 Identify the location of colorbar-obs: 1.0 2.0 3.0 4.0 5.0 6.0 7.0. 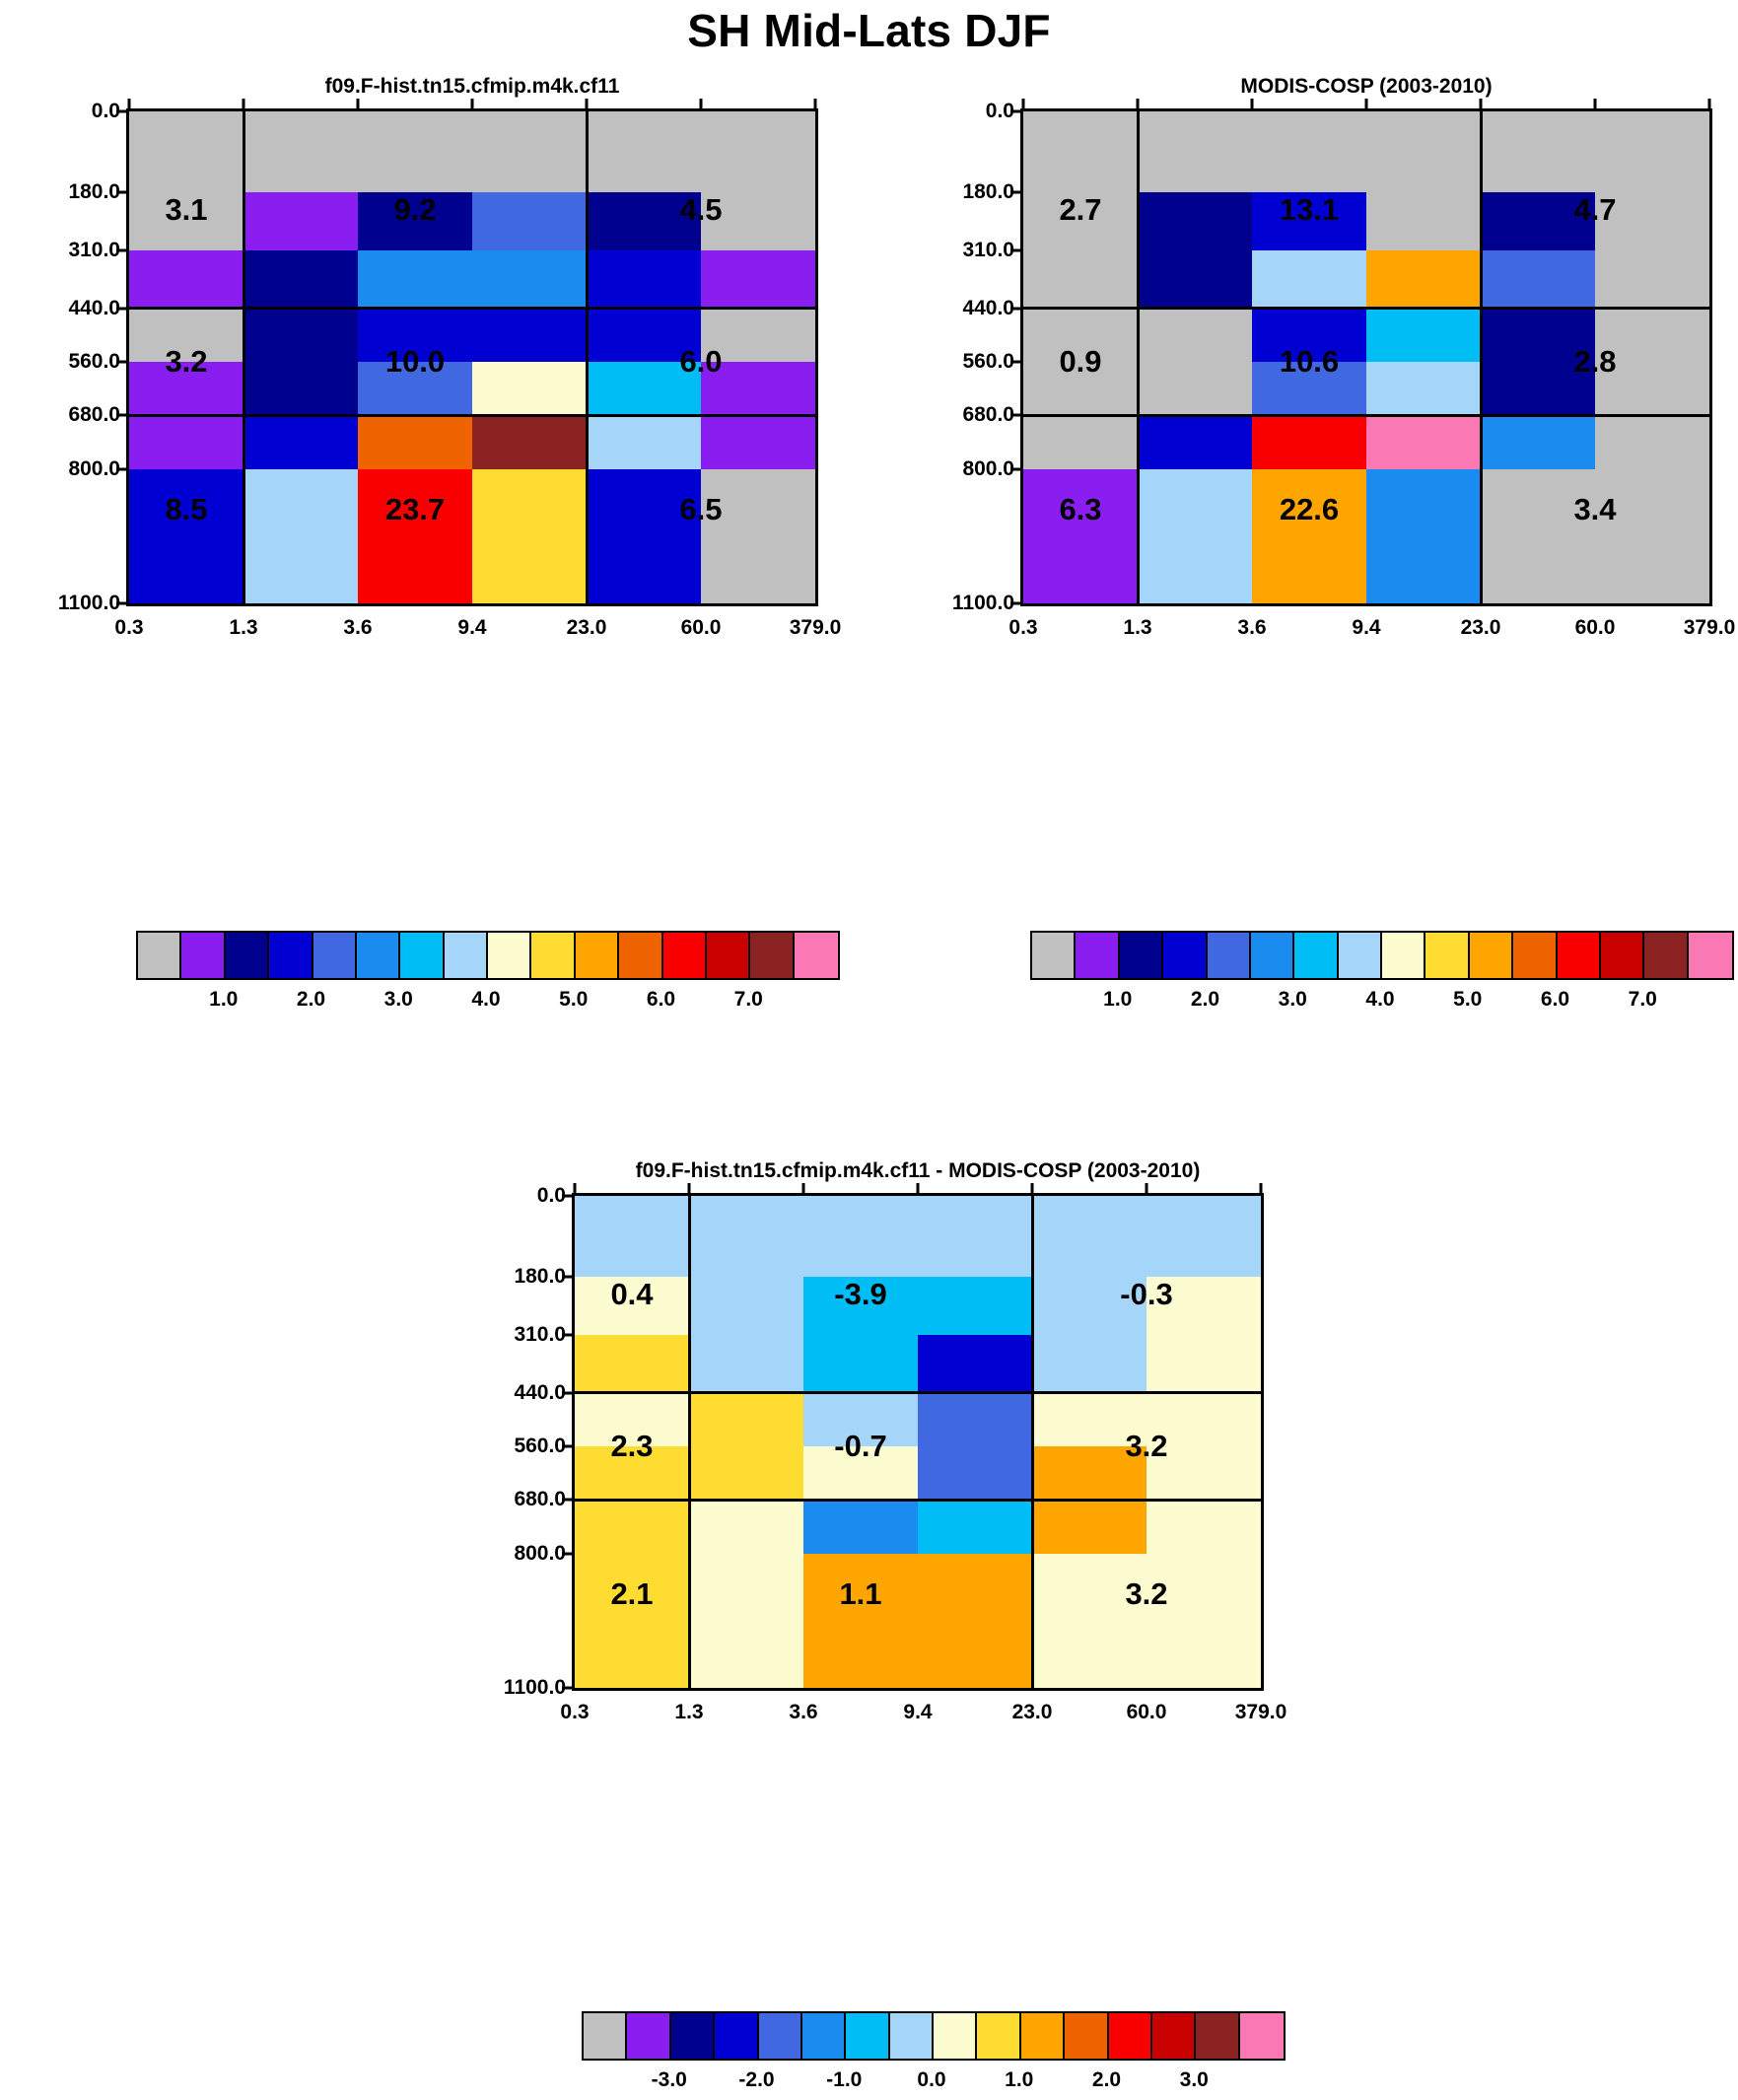
(1382, 975).